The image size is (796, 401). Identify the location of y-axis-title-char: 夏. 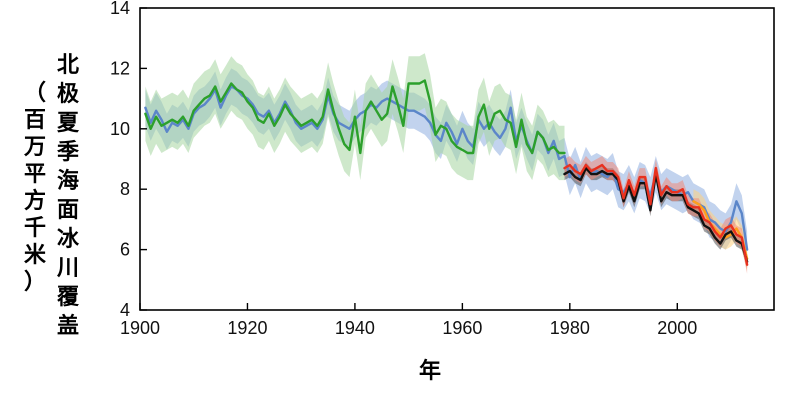
(68, 123).